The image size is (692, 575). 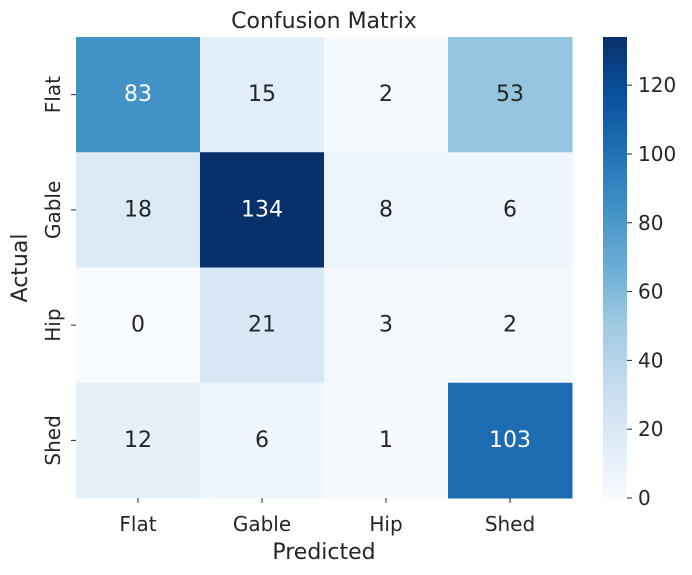 I want to click on y-axis-ticks: Flat Gable Hip Shed, so click(x=58, y=271).